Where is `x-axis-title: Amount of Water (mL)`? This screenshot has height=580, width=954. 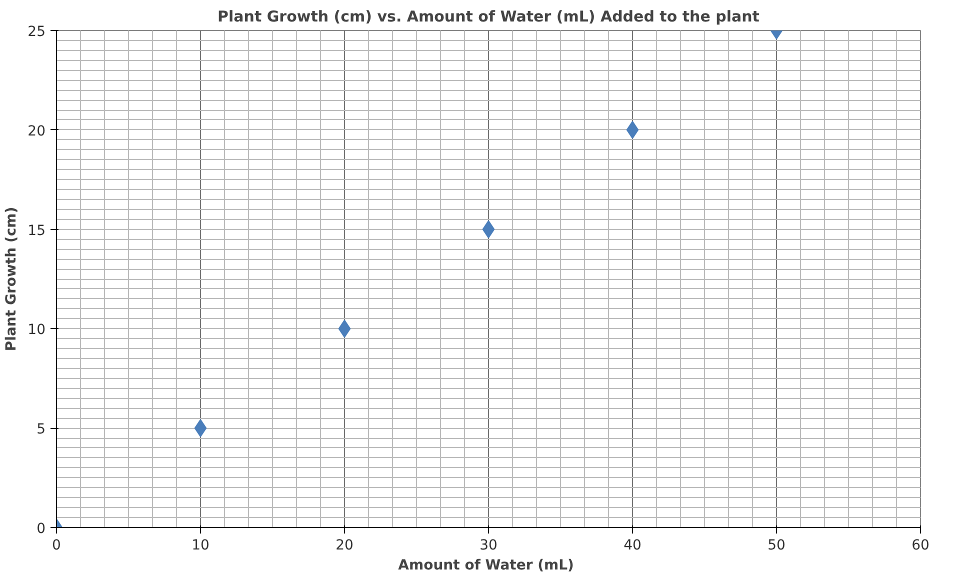 x-axis-title: Amount of Water (mL) is located at coordinates (486, 566).